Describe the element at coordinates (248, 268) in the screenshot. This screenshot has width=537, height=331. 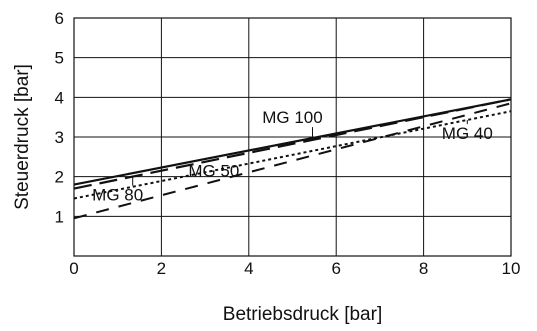
I see `x-tick-label: 4` at that location.